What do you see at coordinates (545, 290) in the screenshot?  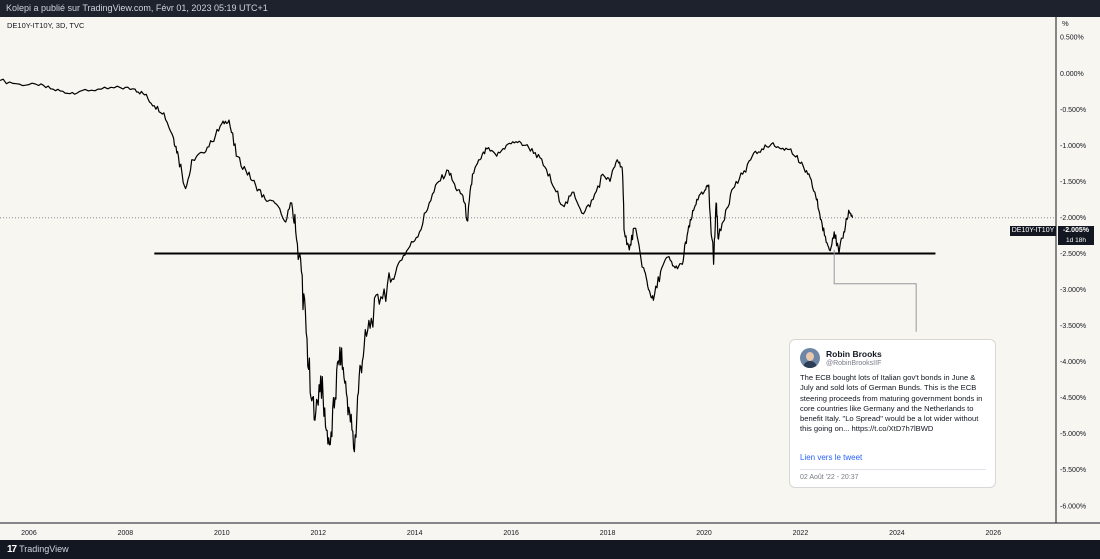 I see `chart-annotations` at bounding box center [545, 290].